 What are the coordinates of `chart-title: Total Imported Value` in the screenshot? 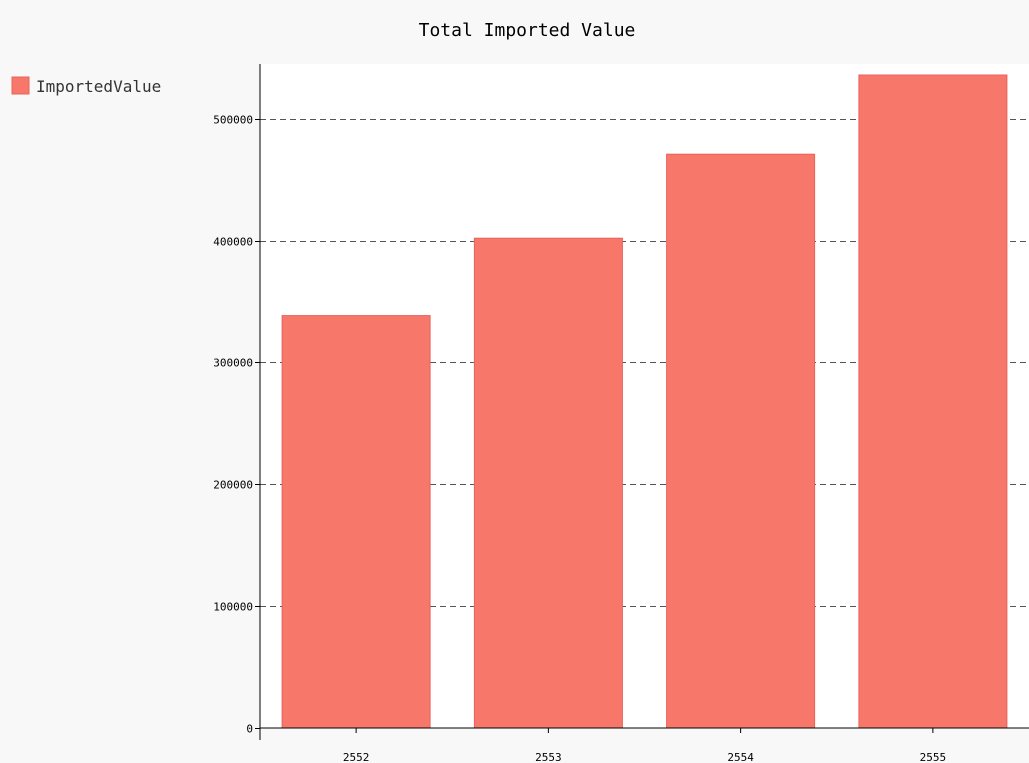 It's located at (527, 30).